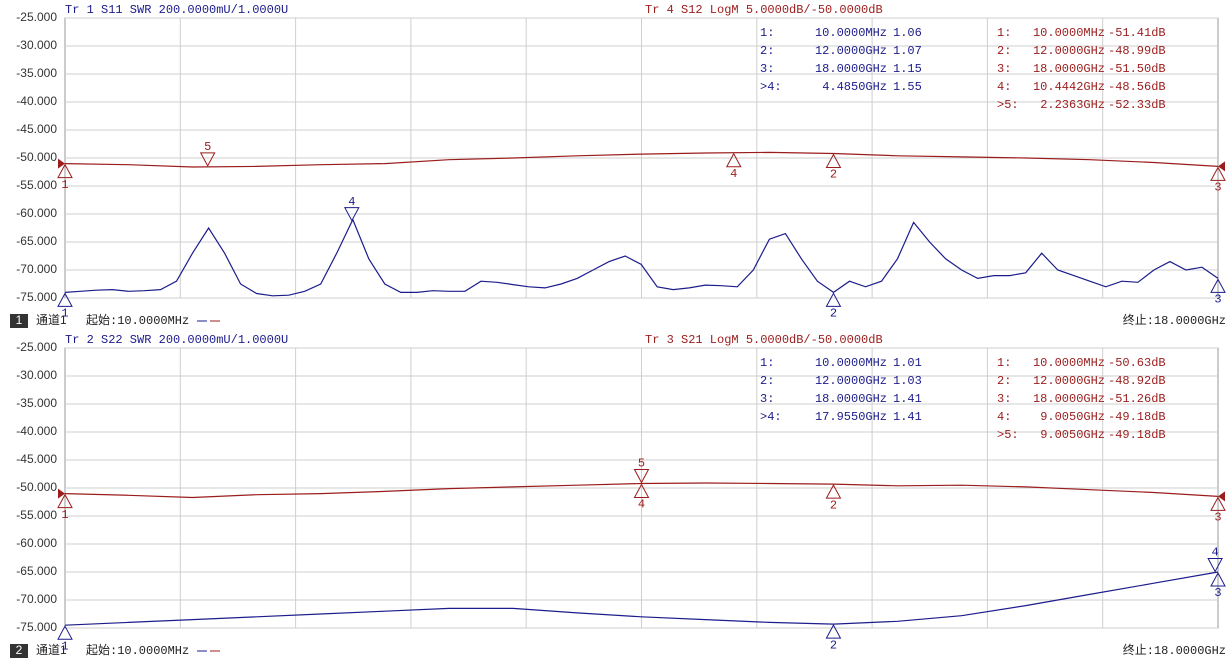  What do you see at coordinates (1137, 69) in the screenshot?
I see `marker-value: -51.50dB` at bounding box center [1137, 69].